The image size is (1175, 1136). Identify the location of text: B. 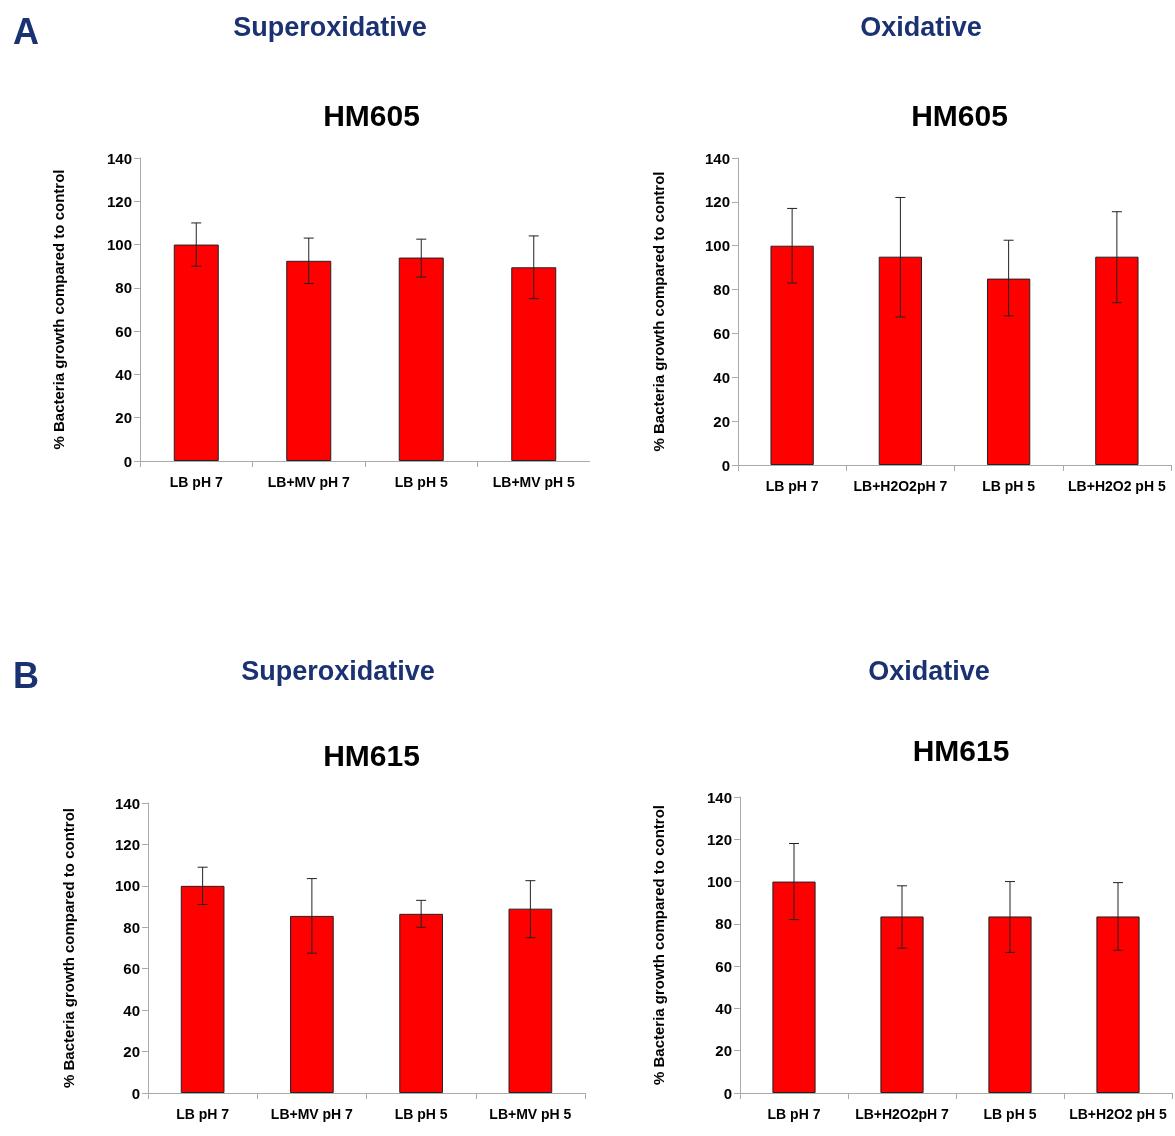
(26, 675).